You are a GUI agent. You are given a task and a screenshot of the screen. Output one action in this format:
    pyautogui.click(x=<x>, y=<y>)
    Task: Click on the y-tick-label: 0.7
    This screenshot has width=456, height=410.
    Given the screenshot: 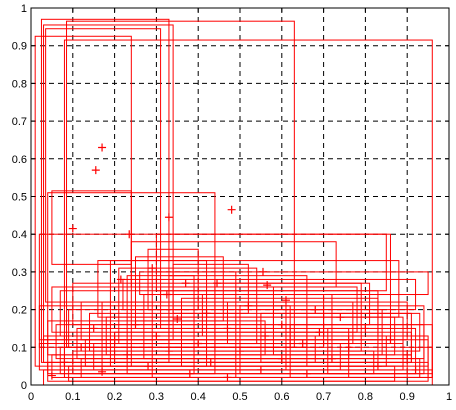 What is the action you would take?
    pyautogui.click(x=19, y=122)
    